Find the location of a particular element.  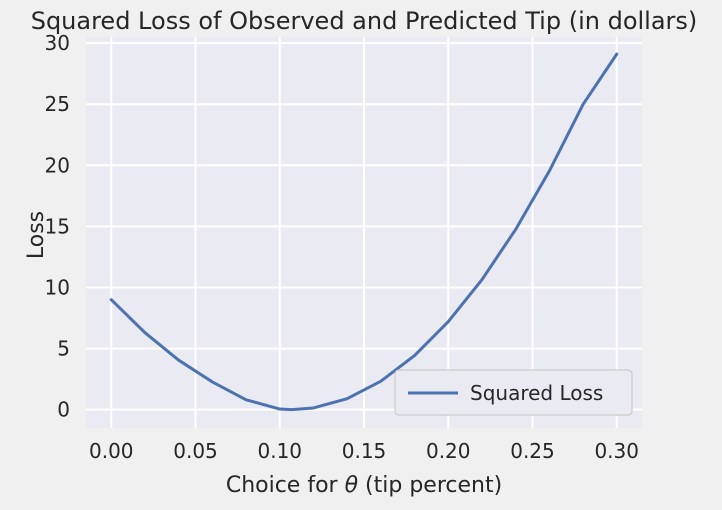

y-tick-label: 20 is located at coordinates (57, 165).